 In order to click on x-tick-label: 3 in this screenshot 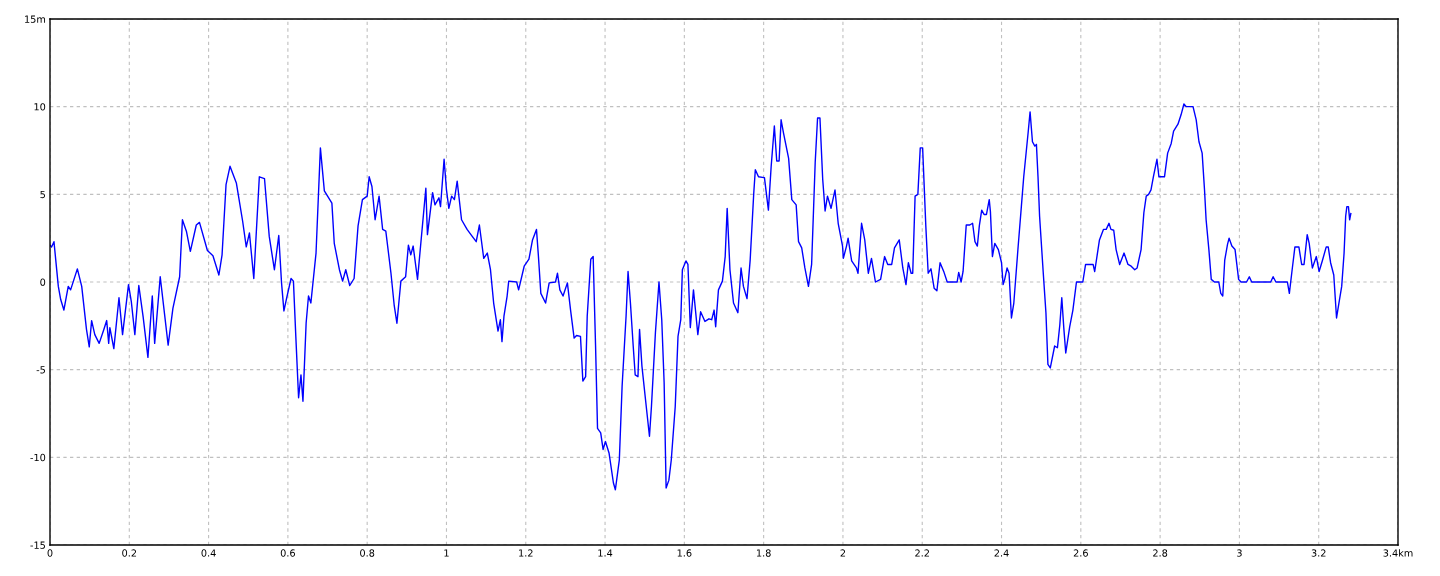, I will do `click(1239, 553)`.